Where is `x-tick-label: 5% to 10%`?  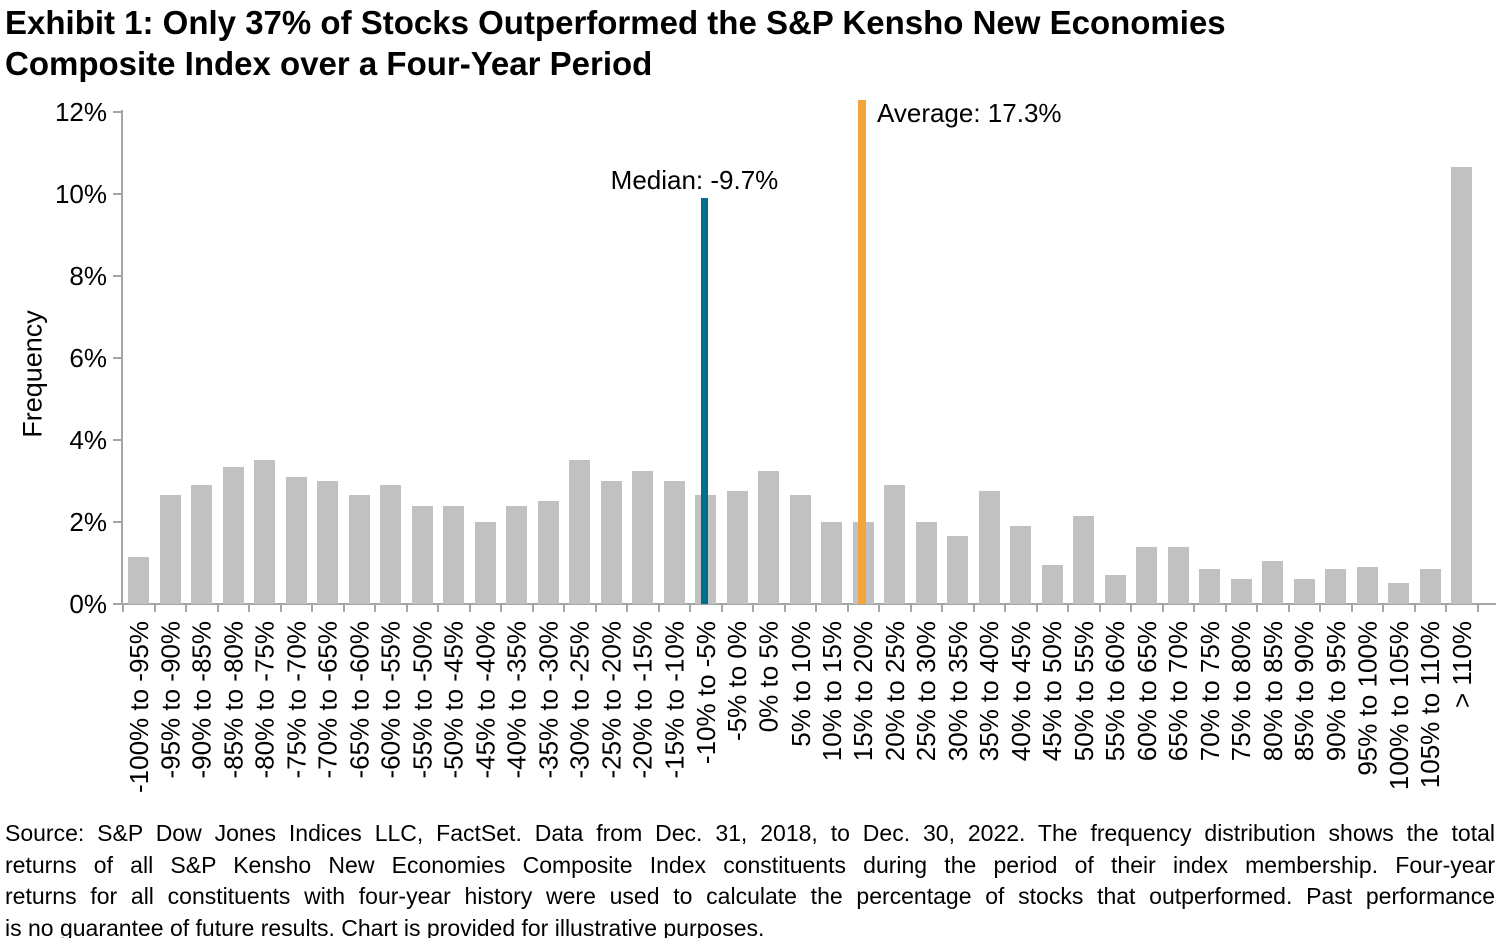
x-tick-label: 5% to 10% is located at coordinates (800, 684).